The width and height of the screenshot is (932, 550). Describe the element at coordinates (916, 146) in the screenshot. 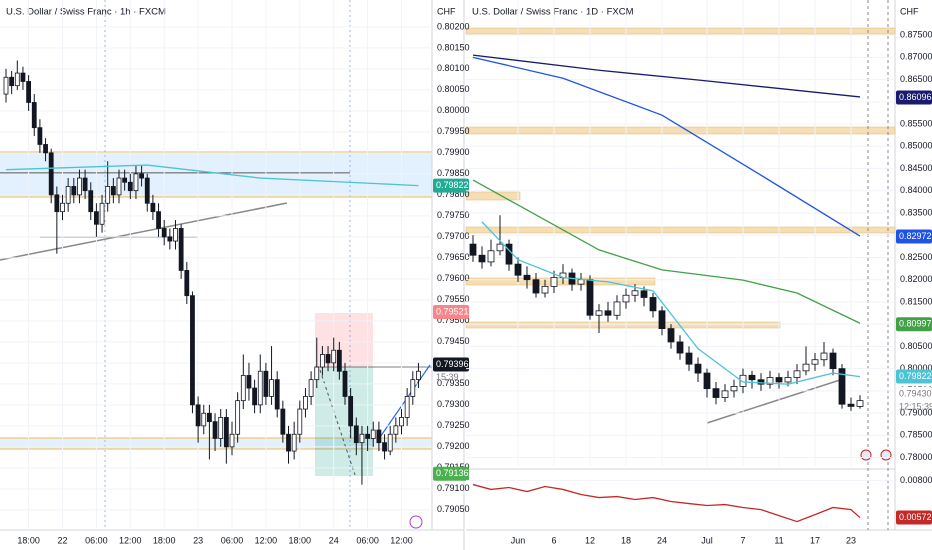

I see `y-tick-label: 0.85000` at that location.